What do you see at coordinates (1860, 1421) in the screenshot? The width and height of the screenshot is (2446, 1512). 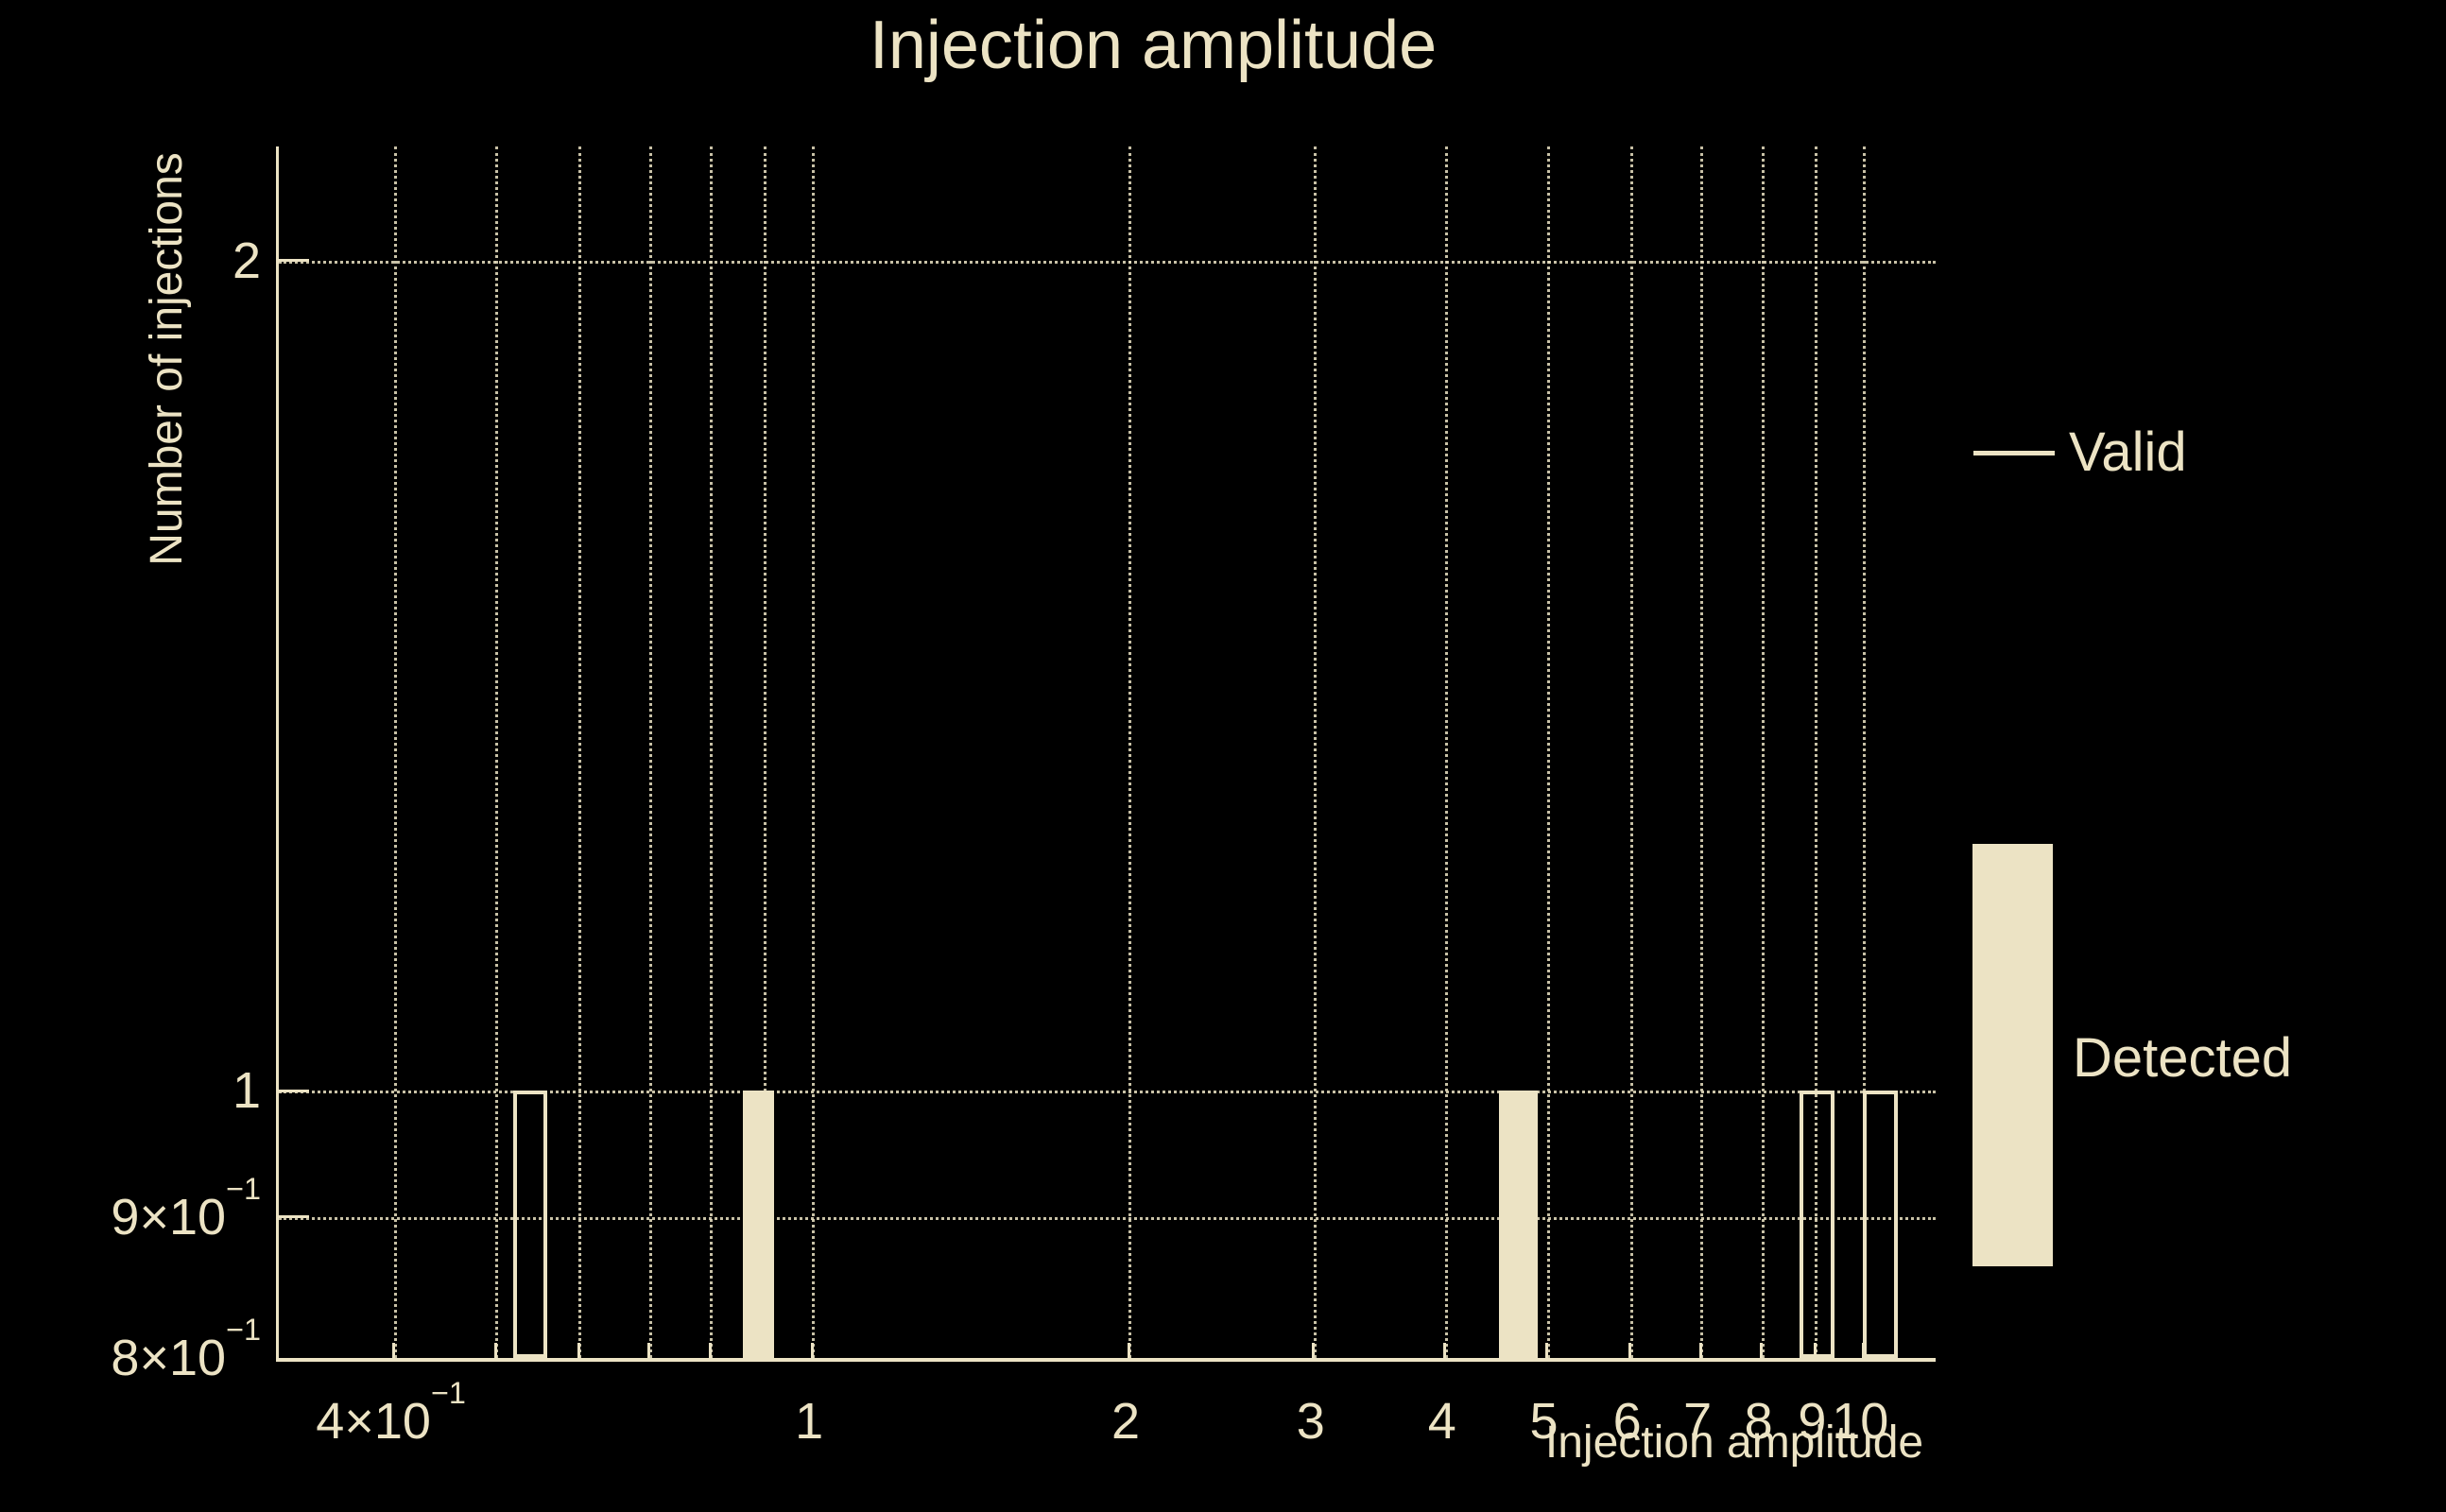 I see `x-tick-label: 10` at bounding box center [1860, 1421].